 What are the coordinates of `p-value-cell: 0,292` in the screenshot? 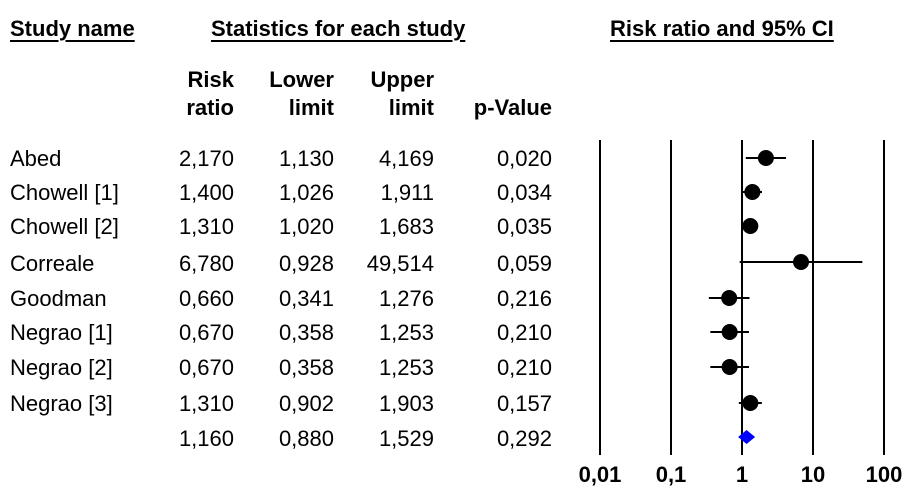 It's located at (524, 438).